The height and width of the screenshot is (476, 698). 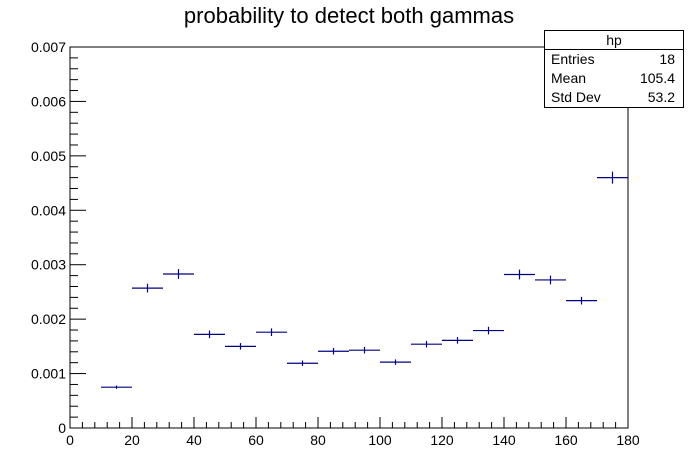 What do you see at coordinates (70, 440) in the screenshot?
I see `x-tick-label: 0` at bounding box center [70, 440].